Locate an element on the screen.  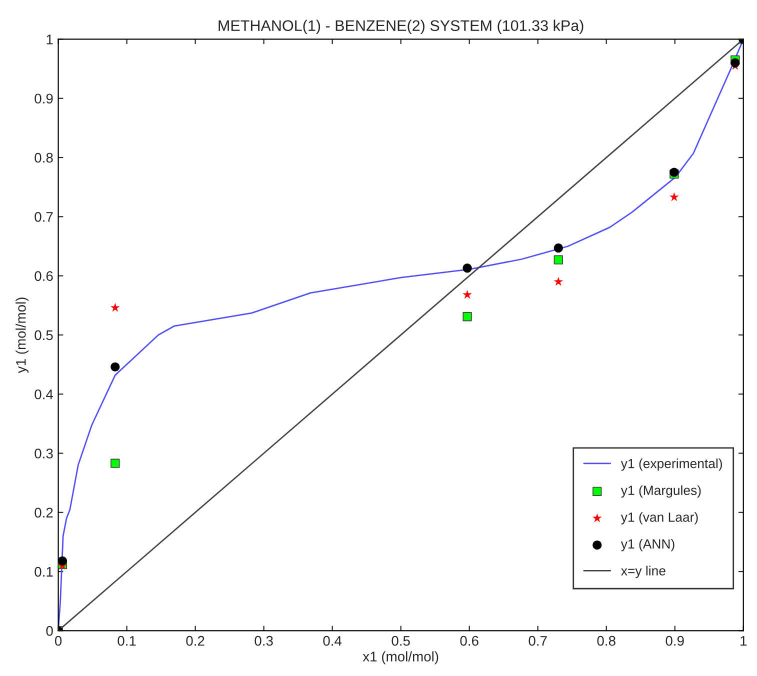
y-tick-label: 0.6 is located at coordinates (43, 276).